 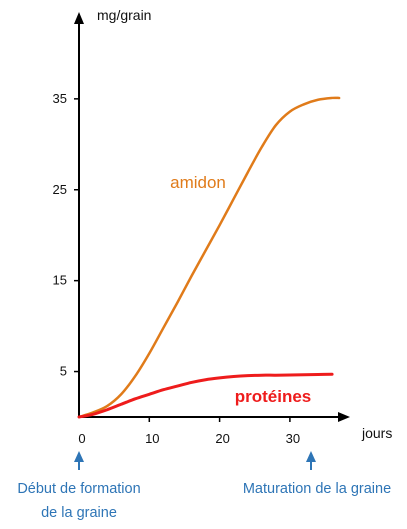 I want to click on annotation-1: Maturation de la graine, so click(x=317, y=474).